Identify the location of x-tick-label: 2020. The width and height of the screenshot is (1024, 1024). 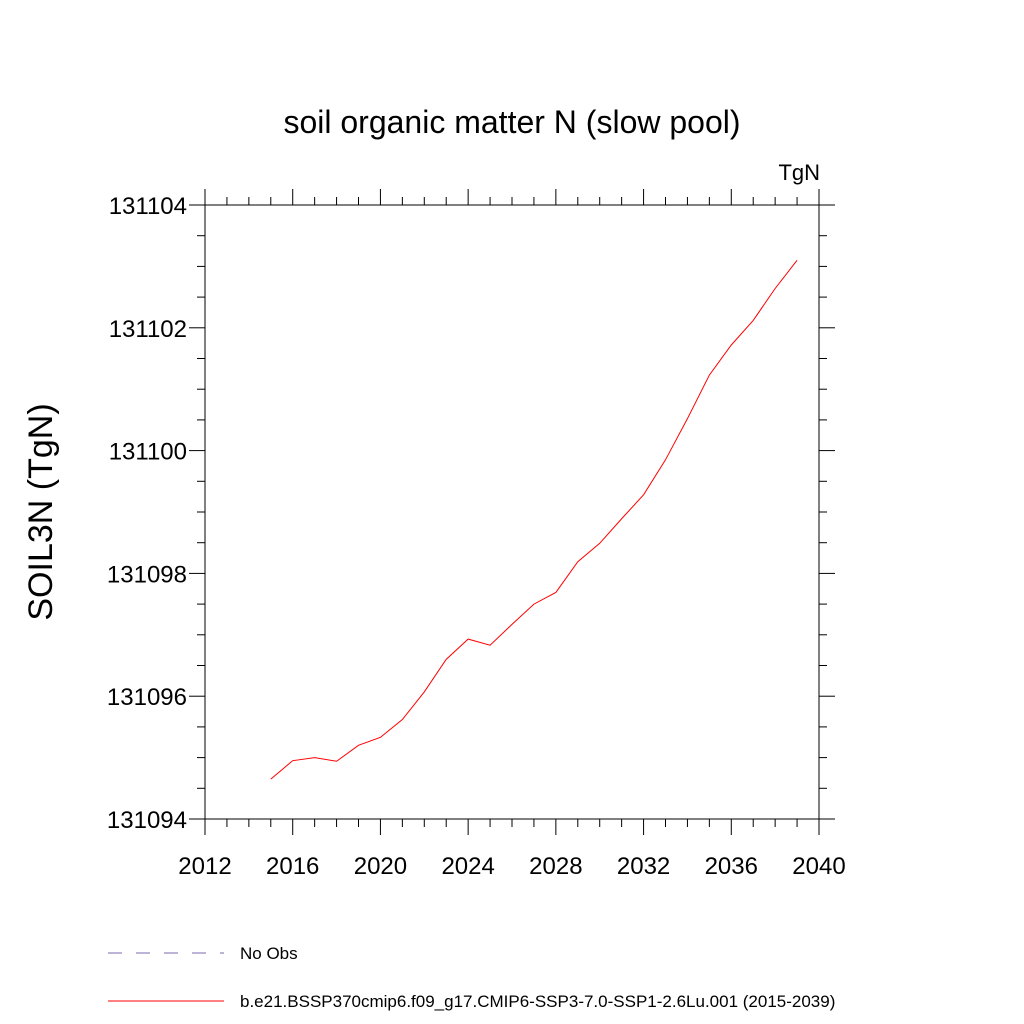
(380, 866).